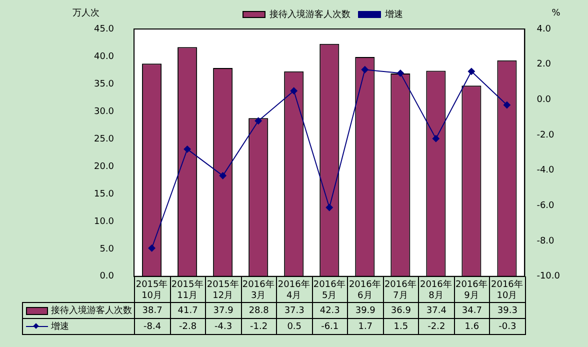 Image resolution: width=588 pixels, height=347 pixels. Describe the element at coordinates (294, 310) in the screenshot. I see `data-label: 37.3` at that location.